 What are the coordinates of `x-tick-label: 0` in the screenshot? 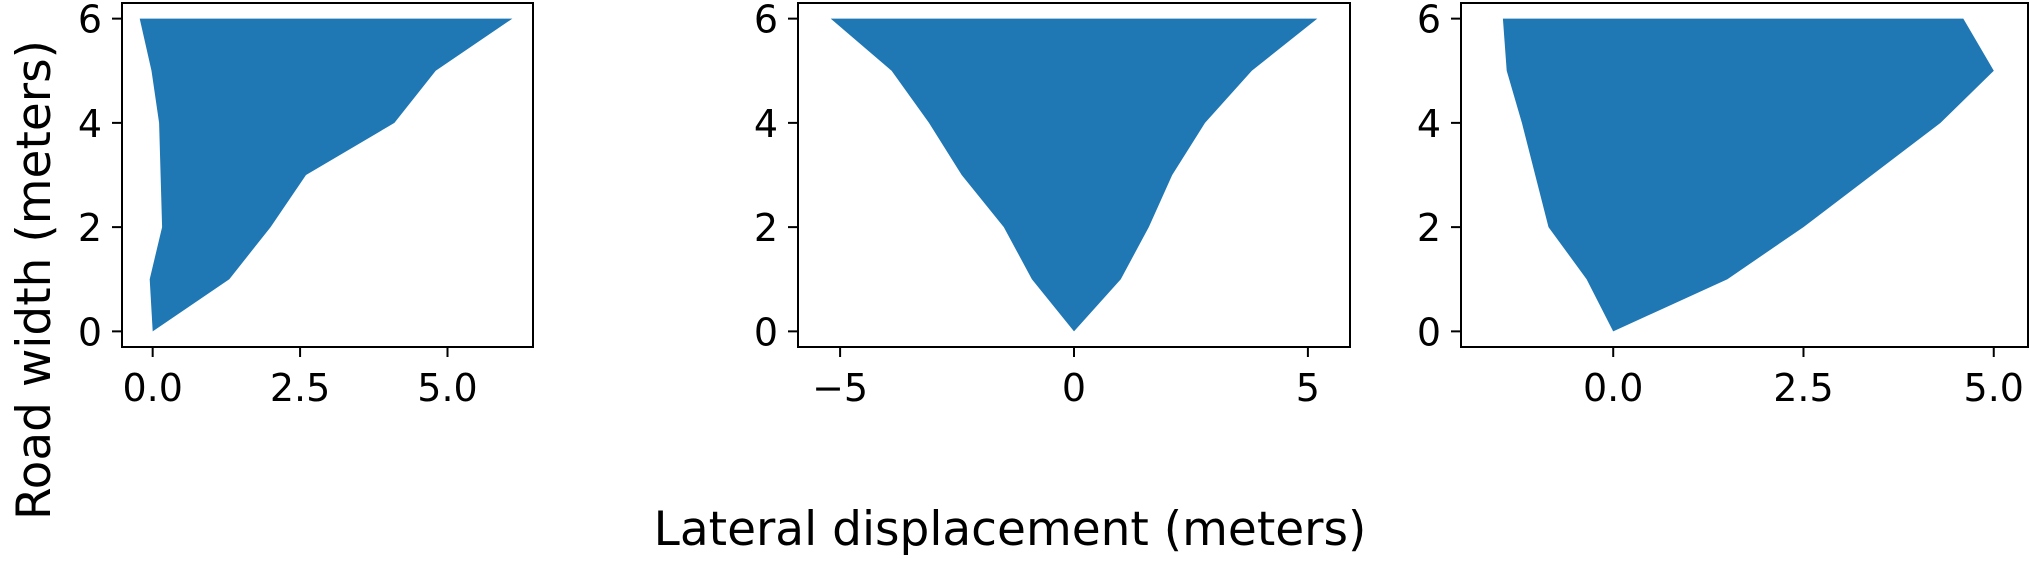 It's located at (1074, 388).